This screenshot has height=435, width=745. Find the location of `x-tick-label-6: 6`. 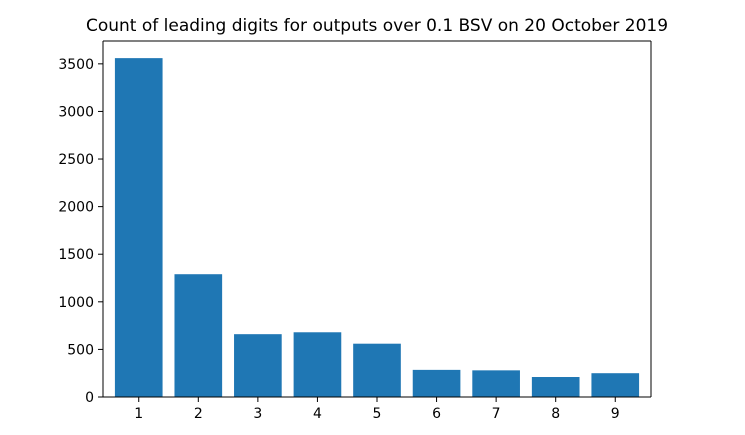

x-tick-label-6: 6 is located at coordinates (436, 414).